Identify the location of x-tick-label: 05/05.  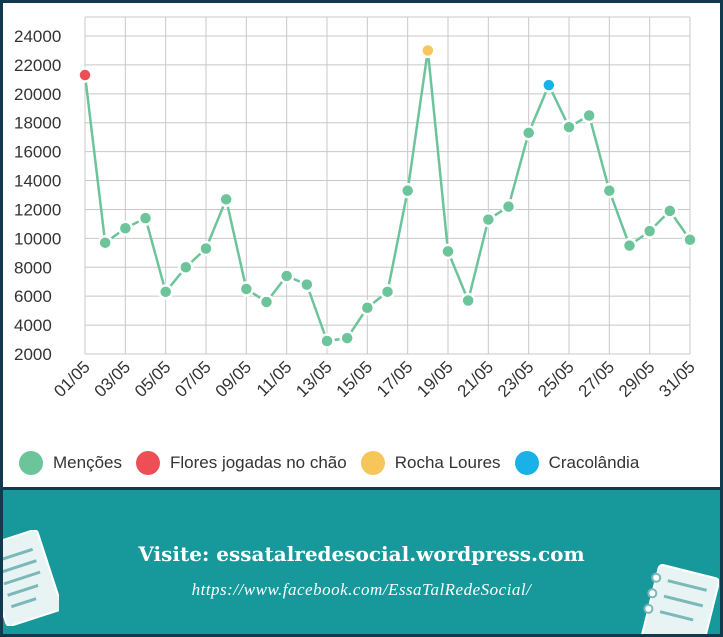
(153, 379).